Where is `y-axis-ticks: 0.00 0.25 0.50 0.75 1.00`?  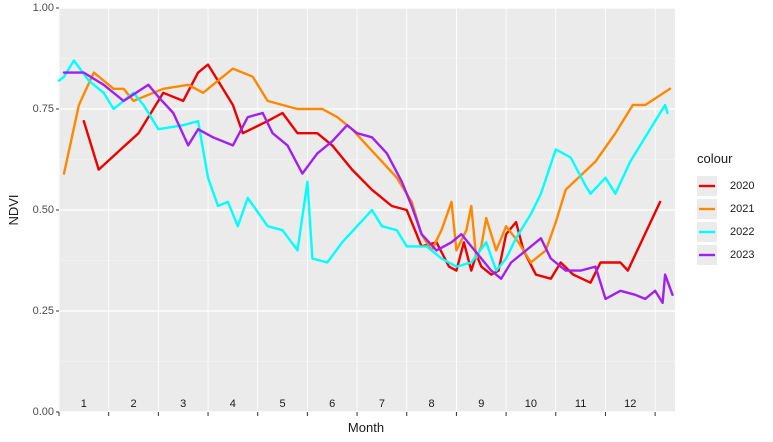 y-axis-ticks: 0.00 0.25 0.50 0.75 1.00 is located at coordinates (46, 210).